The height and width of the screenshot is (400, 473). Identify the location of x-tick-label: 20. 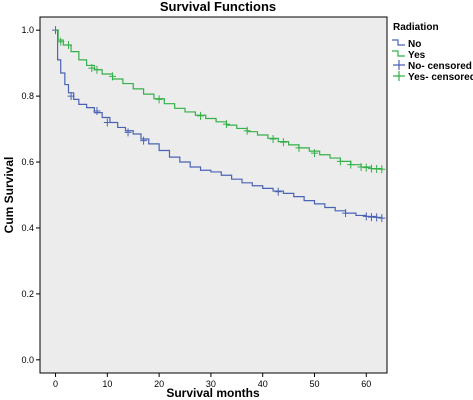
(159, 384).